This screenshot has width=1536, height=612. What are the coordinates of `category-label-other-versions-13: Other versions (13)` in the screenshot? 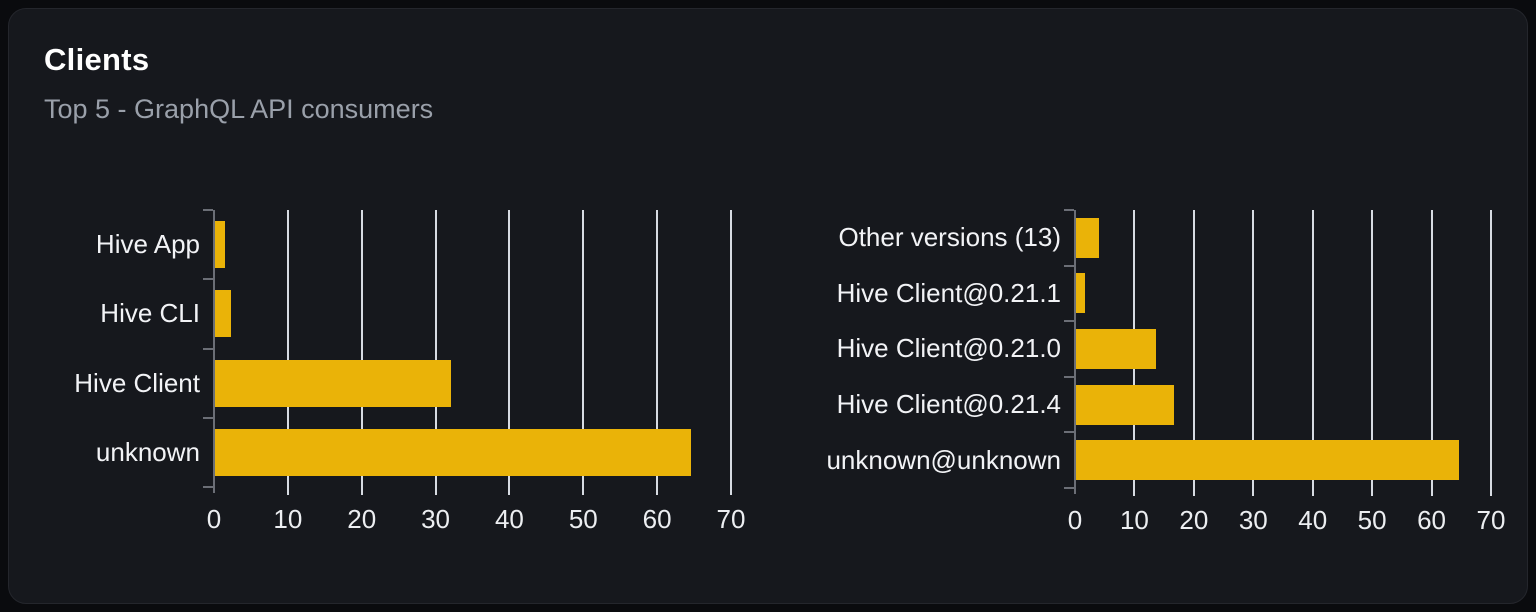 It's located at (949, 237).